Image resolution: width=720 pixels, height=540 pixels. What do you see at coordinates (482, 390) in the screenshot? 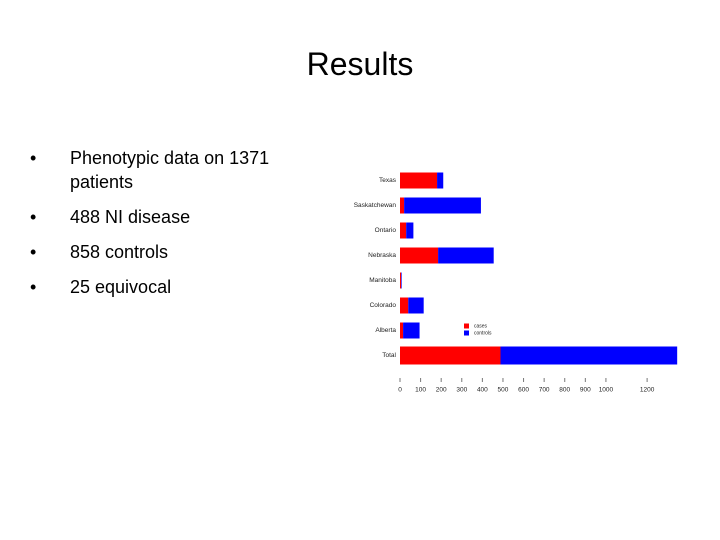
I see `x-tick-label: 400` at bounding box center [482, 390].